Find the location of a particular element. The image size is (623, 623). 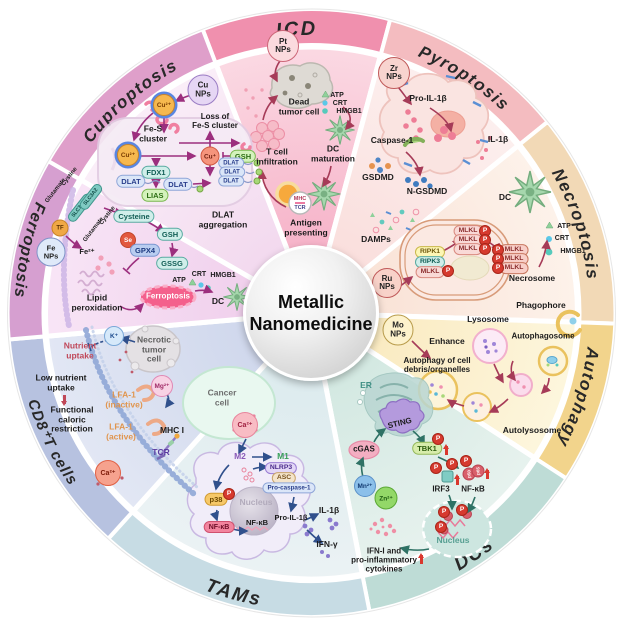

dlat-pill-mid: DLAT is located at coordinates (178, 184).